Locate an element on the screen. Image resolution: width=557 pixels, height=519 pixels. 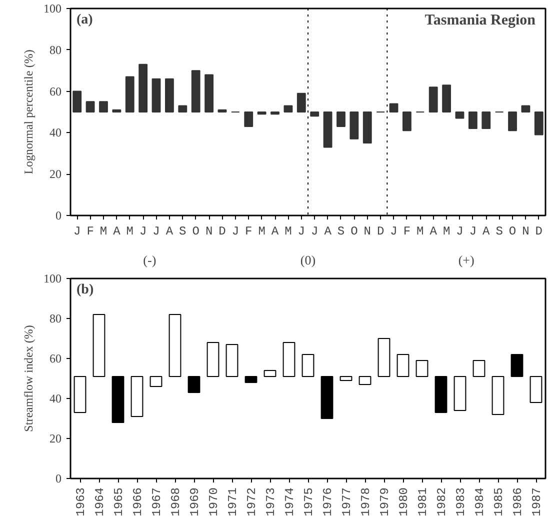
x-tick-label: 1983 is located at coordinates (461, 501).